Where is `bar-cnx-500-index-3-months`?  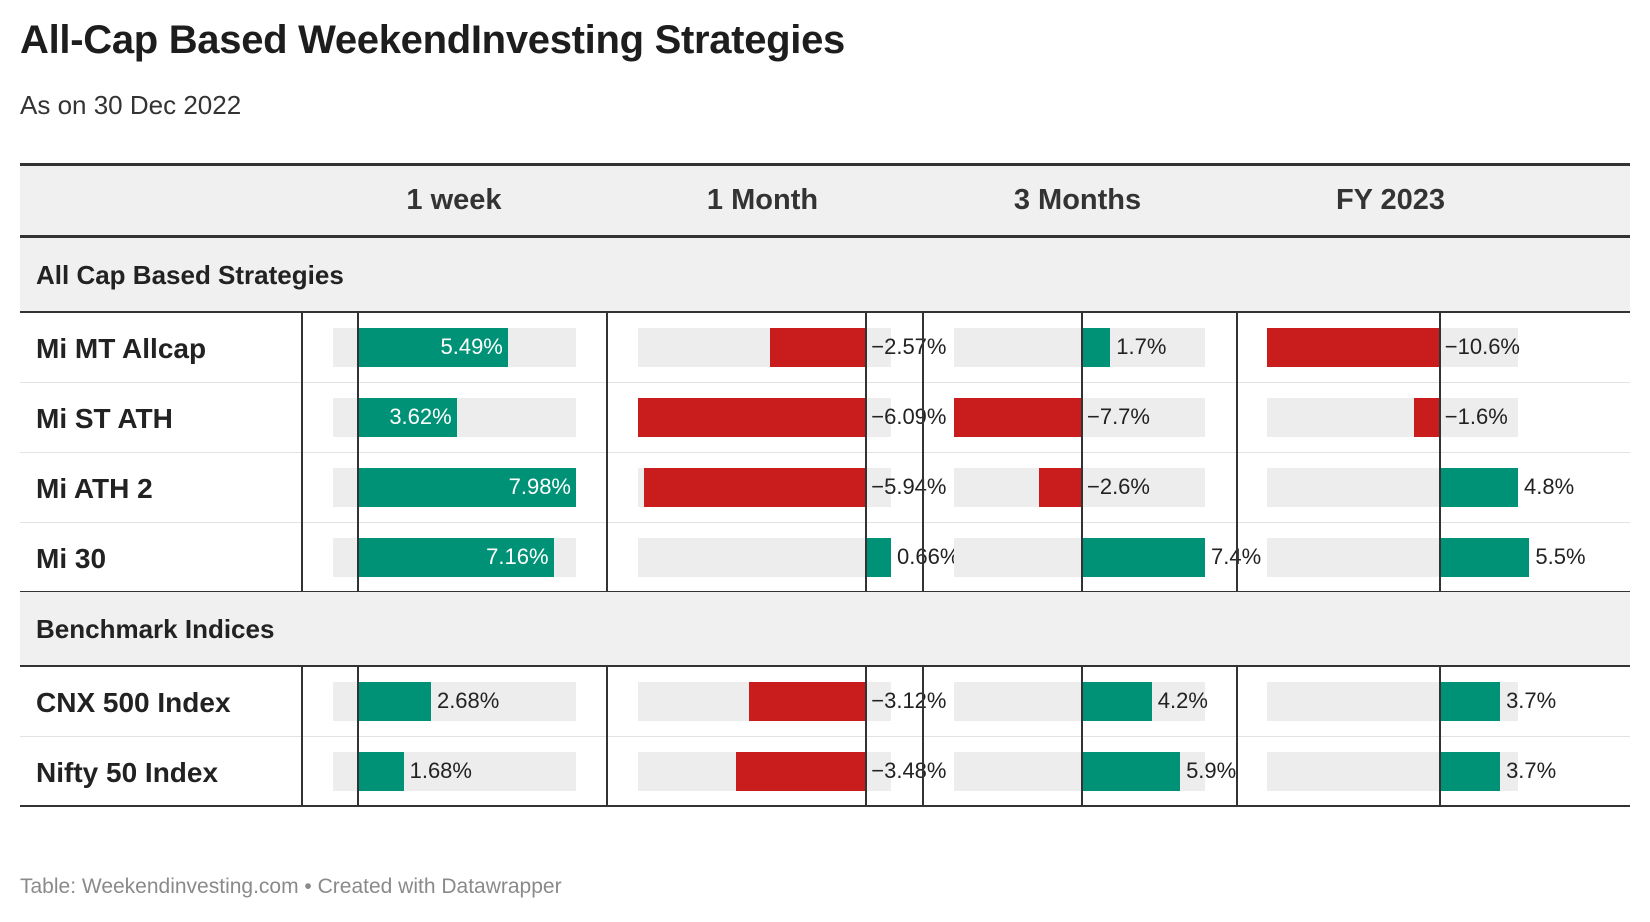 bar-cnx-500-index-3-months is located at coordinates (1116, 701).